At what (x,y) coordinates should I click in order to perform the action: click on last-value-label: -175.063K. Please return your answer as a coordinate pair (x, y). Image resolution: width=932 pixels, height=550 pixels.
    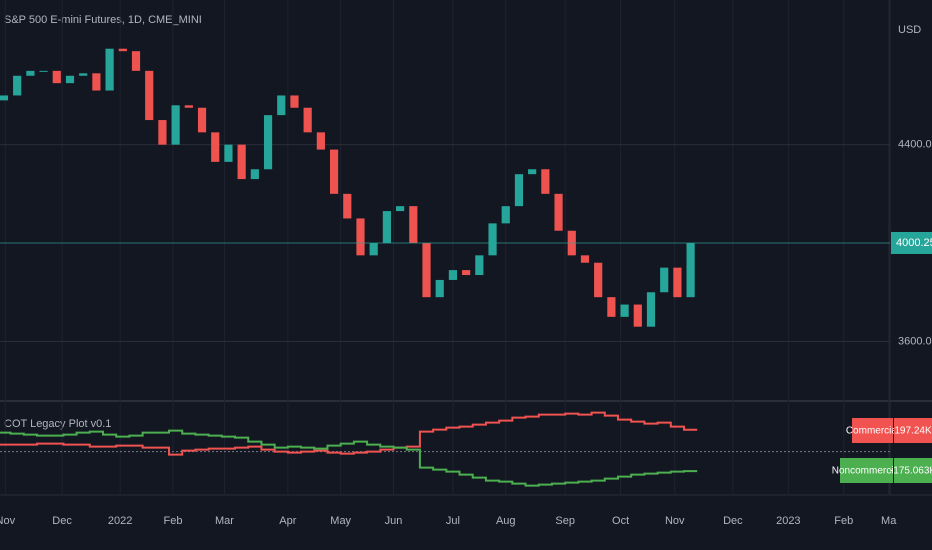
    Looking at the image, I should click on (911, 471).